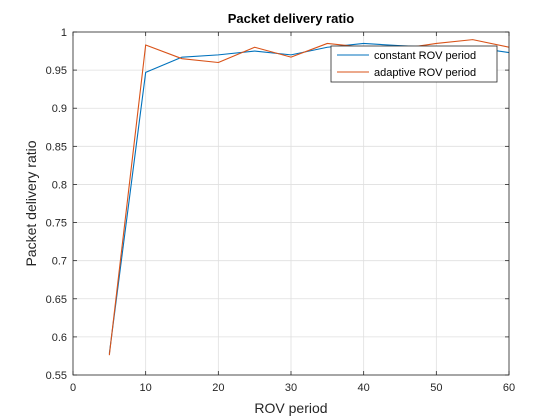 The image size is (560, 420). Describe the element at coordinates (31, 203) in the screenshot. I see `y-axis-label: Packet delivery ratio` at that location.